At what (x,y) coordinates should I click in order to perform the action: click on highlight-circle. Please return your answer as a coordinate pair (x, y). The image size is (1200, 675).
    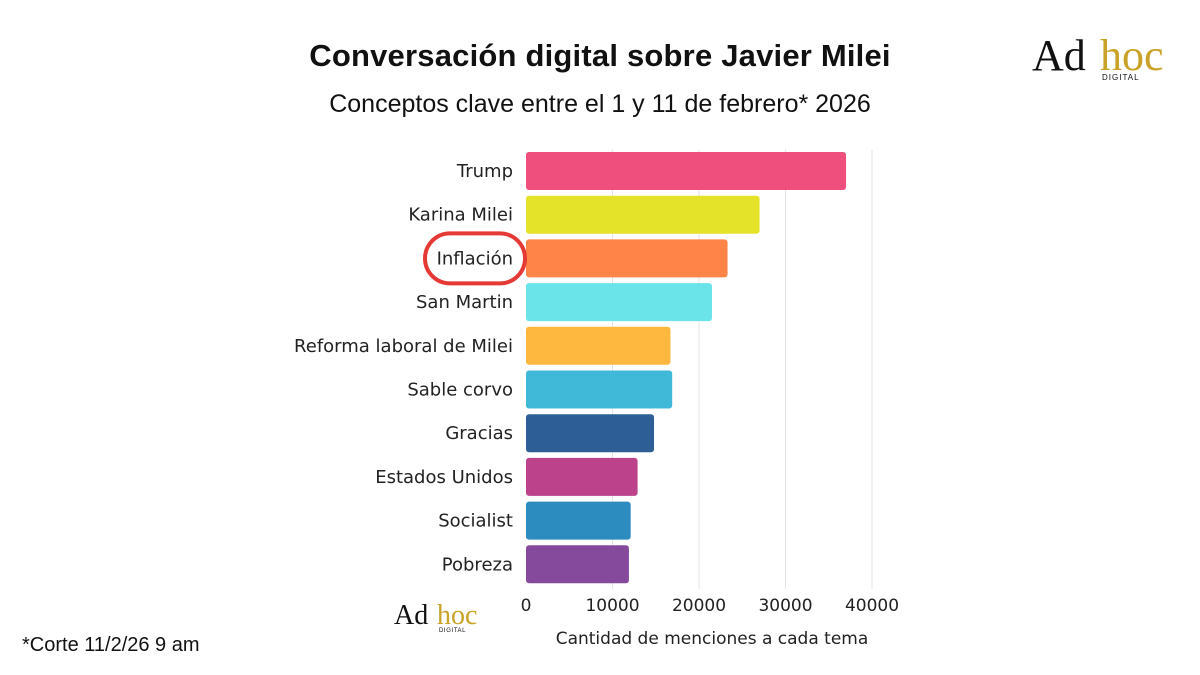
    Looking at the image, I should click on (475, 258).